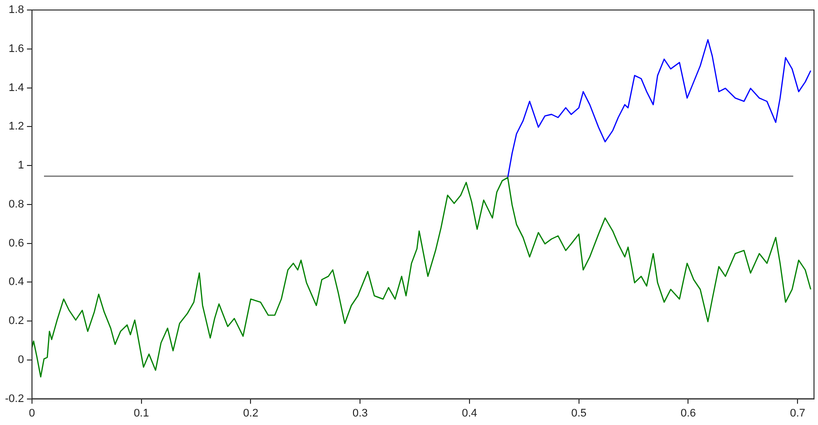 This screenshot has width=818, height=425. What do you see at coordinates (578, 413) in the screenshot?
I see `x-tick-label: 0.5` at bounding box center [578, 413].